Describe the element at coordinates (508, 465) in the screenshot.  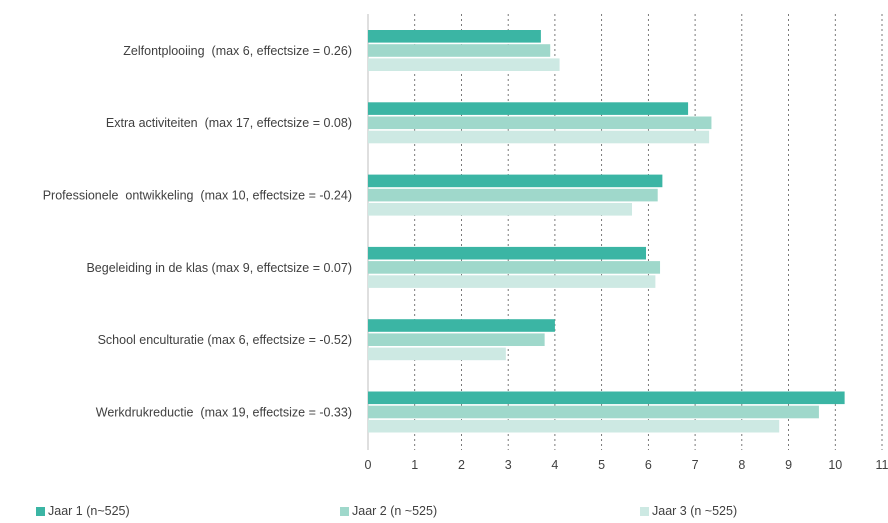
I see `x-tick-label: 3` at that location.